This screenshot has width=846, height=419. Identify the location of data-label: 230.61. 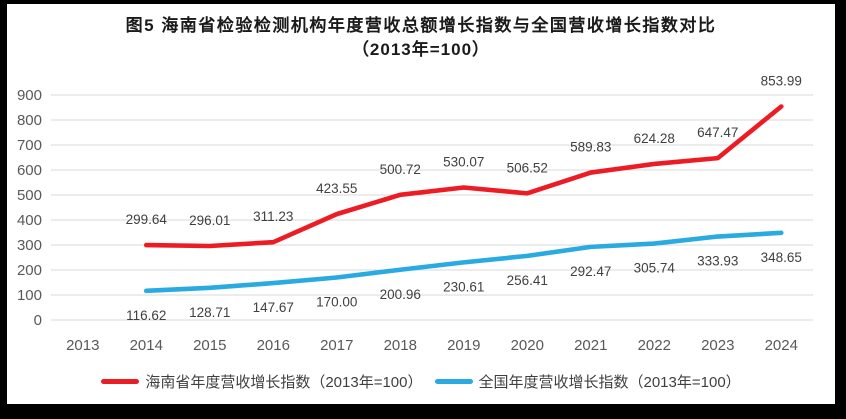
(463, 286).